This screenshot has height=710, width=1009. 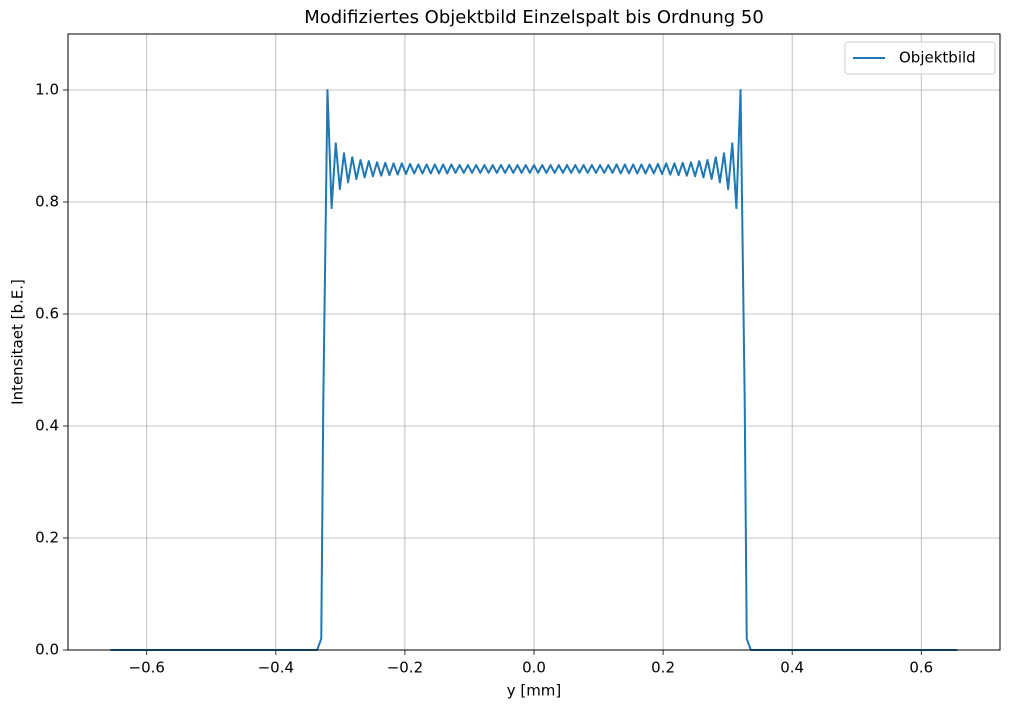 What do you see at coordinates (792, 668) in the screenshot?
I see `x-tick-label: 0.4` at bounding box center [792, 668].